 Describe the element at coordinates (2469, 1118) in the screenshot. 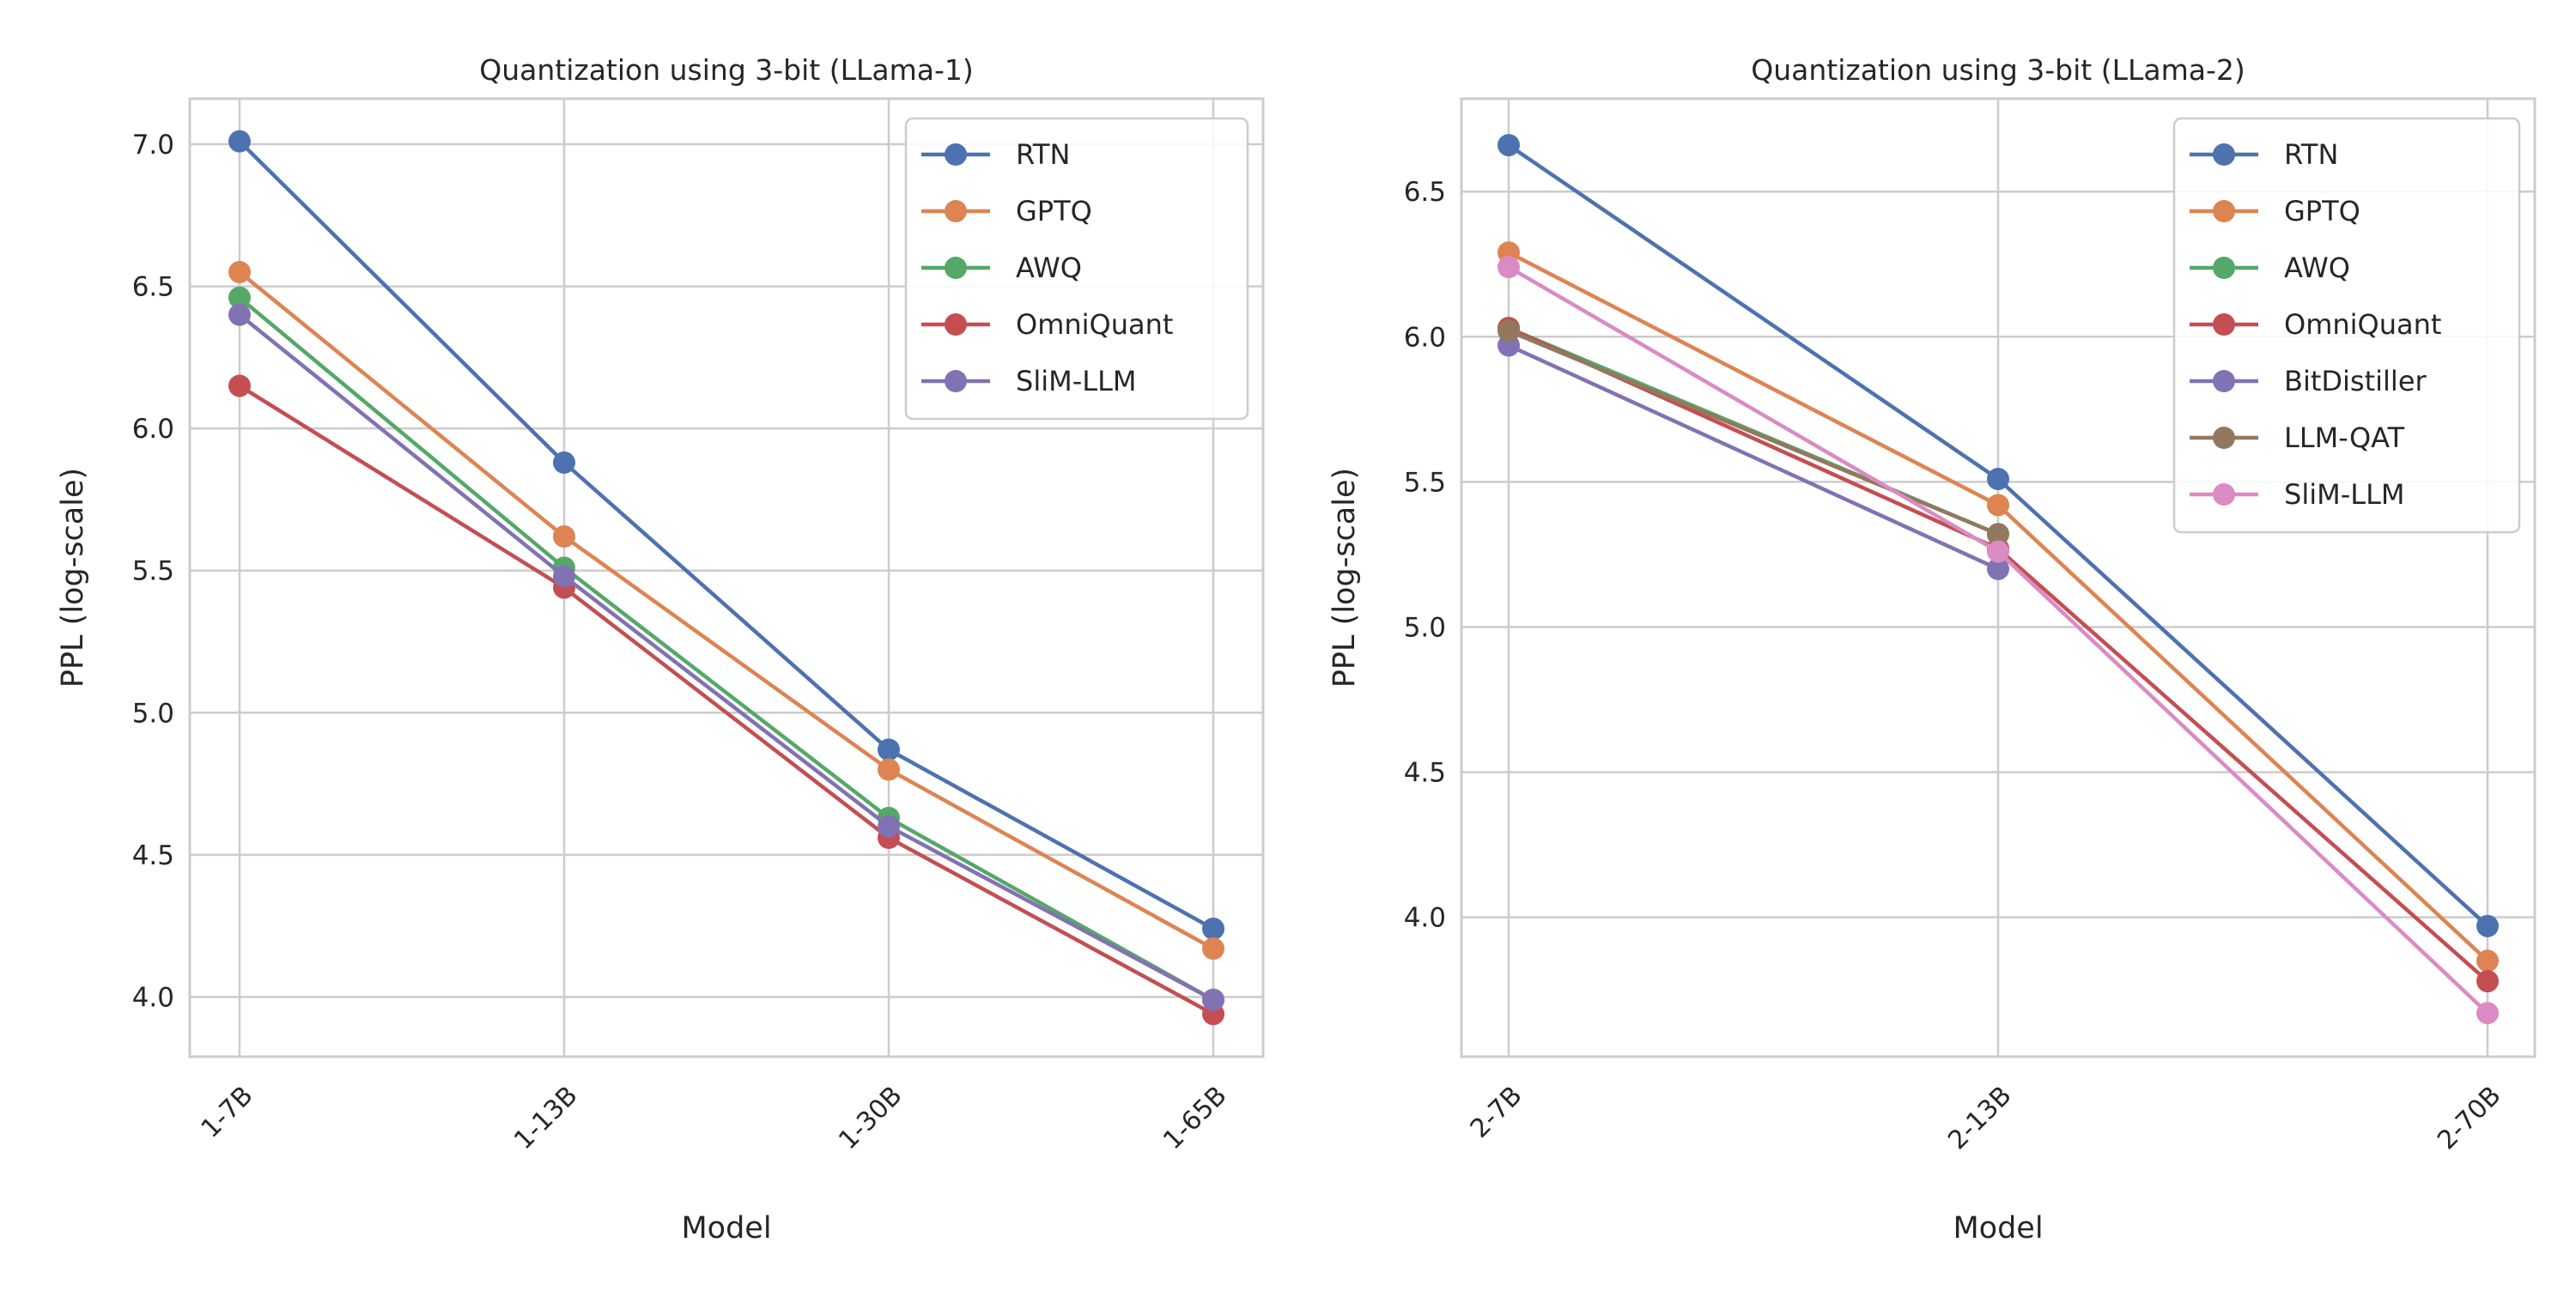

I see `x-tick-label: 2-70B` at that location.